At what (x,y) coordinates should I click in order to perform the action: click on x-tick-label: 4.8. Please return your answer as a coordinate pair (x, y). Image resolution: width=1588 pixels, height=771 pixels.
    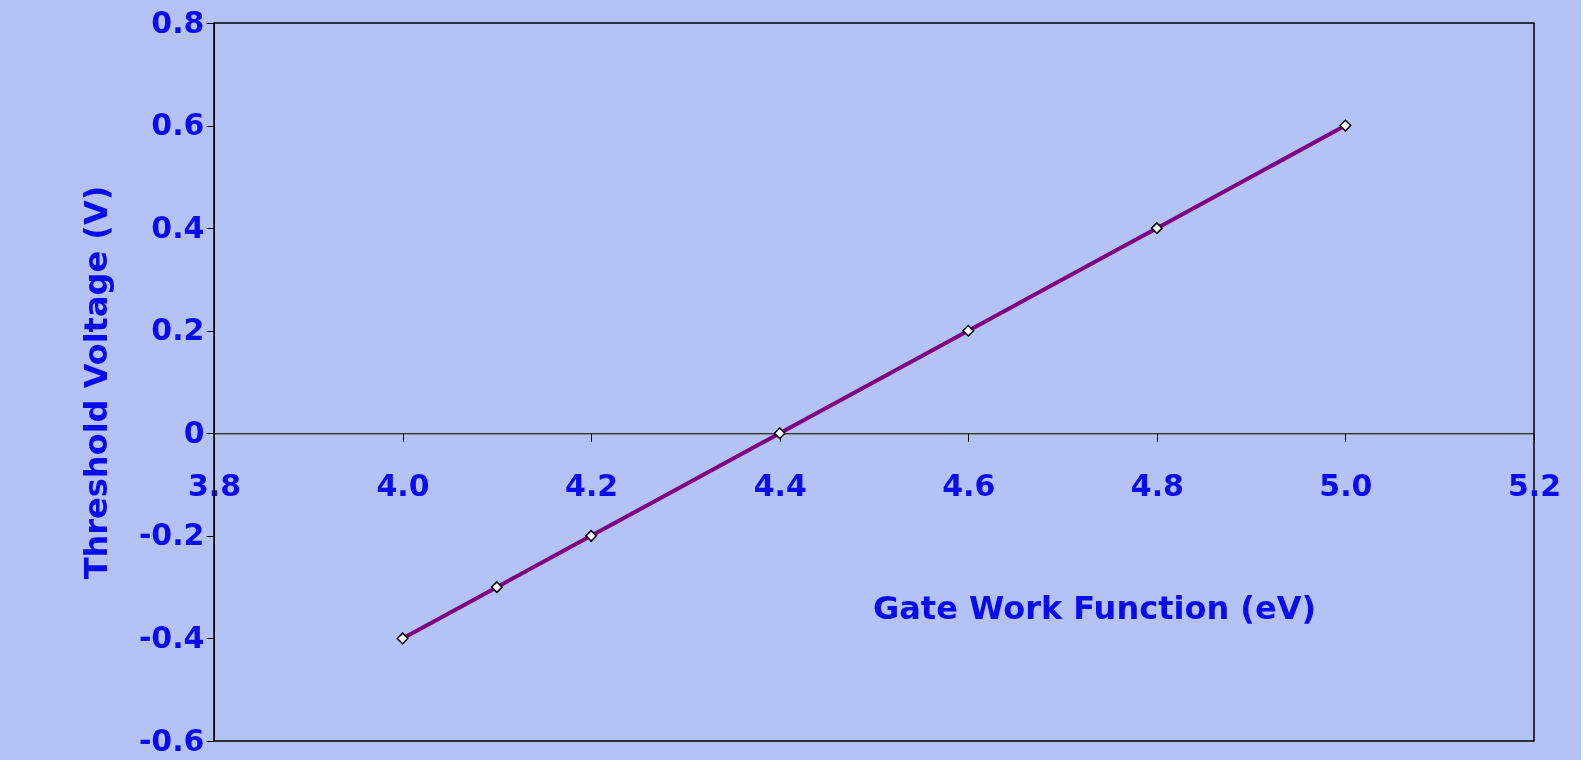
    Looking at the image, I should click on (1157, 485).